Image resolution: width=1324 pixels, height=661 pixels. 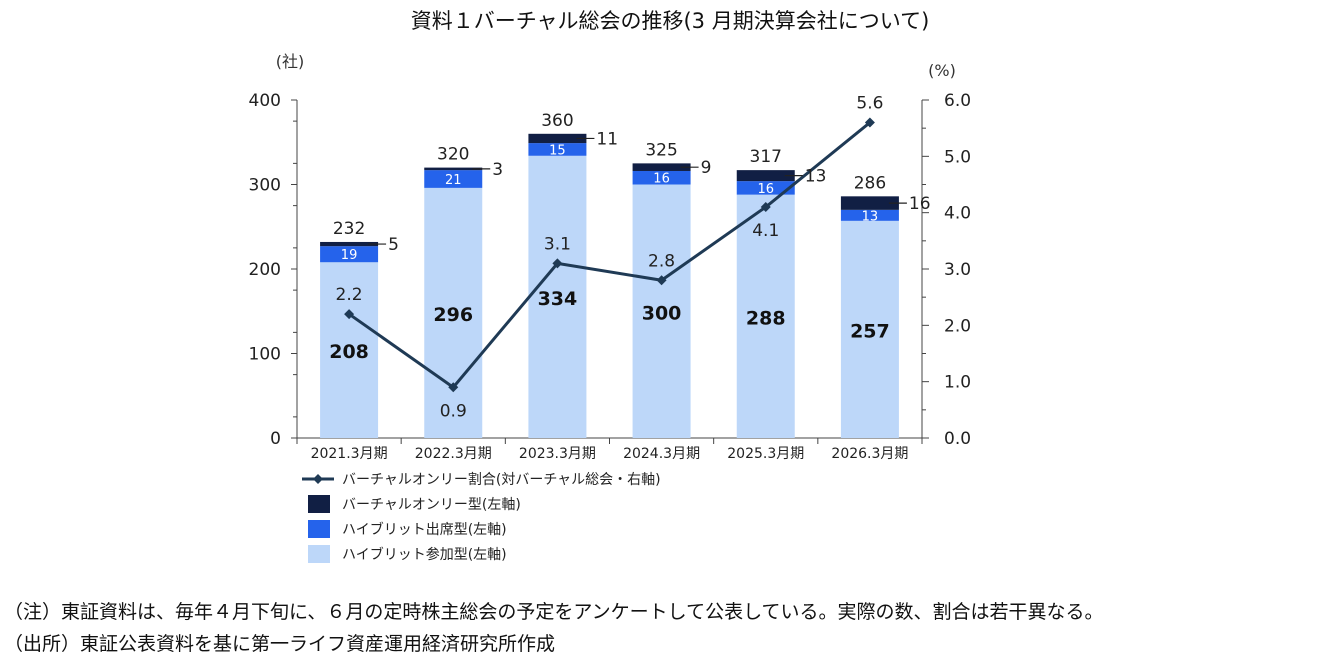 What do you see at coordinates (497, 170) in the screenshot?
I see `label-virtual-only: 3` at bounding box center [497, 170].